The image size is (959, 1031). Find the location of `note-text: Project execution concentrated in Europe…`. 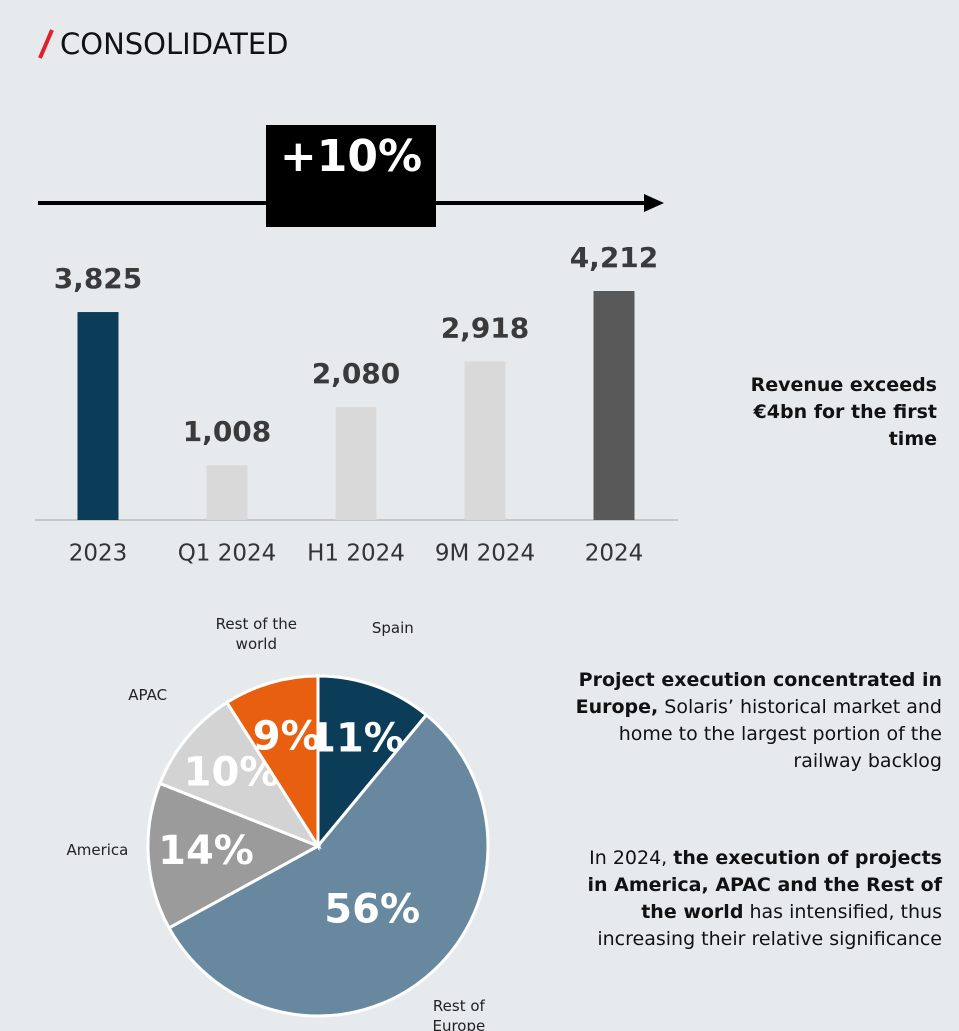

note-text: Project execution concentrated in Europe… is located at coordinates (758, 693).